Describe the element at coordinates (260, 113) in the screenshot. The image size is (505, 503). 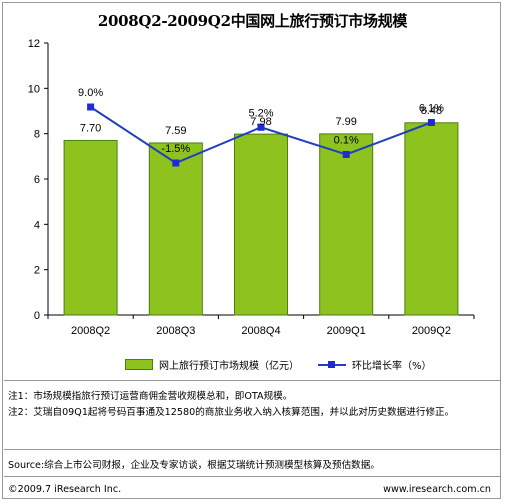
I see `growth-value-label: 5.2%` at that location.